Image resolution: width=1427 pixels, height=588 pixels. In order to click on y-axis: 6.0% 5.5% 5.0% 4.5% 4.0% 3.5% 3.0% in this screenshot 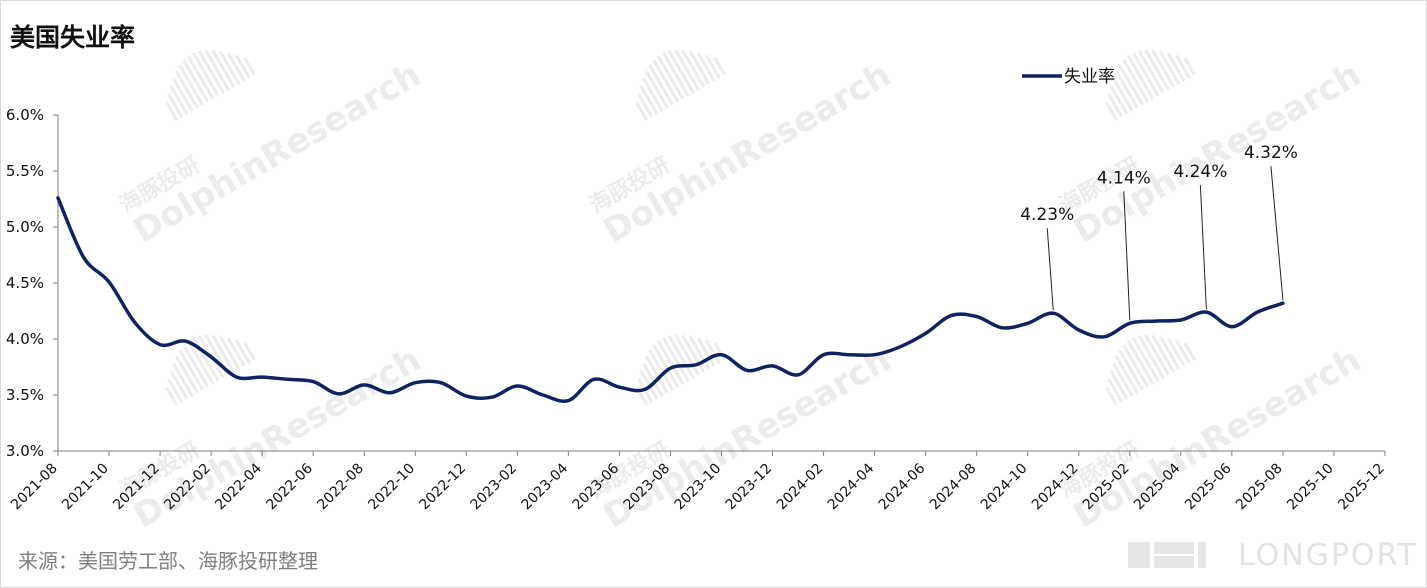, I will do `click(32, 283)`.